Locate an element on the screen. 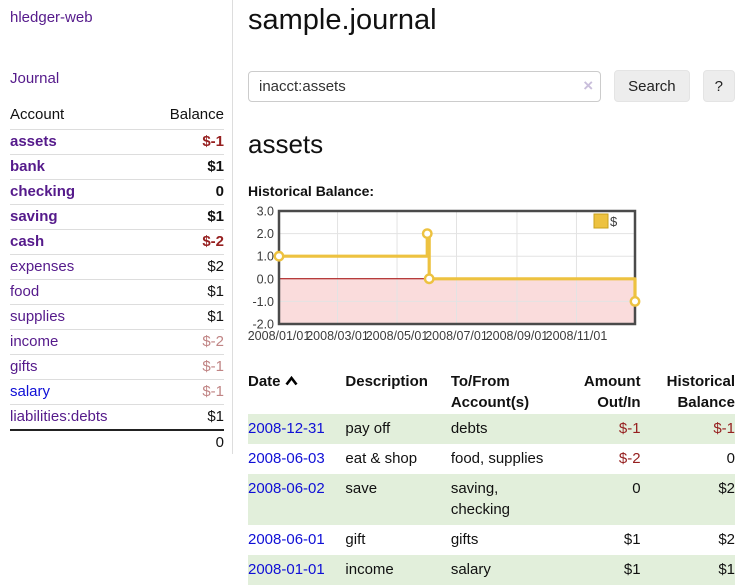 Image resolution: width=742 pixels, height=585 pixels. register-header-balance: Historical Balance is located at coordinates (700, 392).